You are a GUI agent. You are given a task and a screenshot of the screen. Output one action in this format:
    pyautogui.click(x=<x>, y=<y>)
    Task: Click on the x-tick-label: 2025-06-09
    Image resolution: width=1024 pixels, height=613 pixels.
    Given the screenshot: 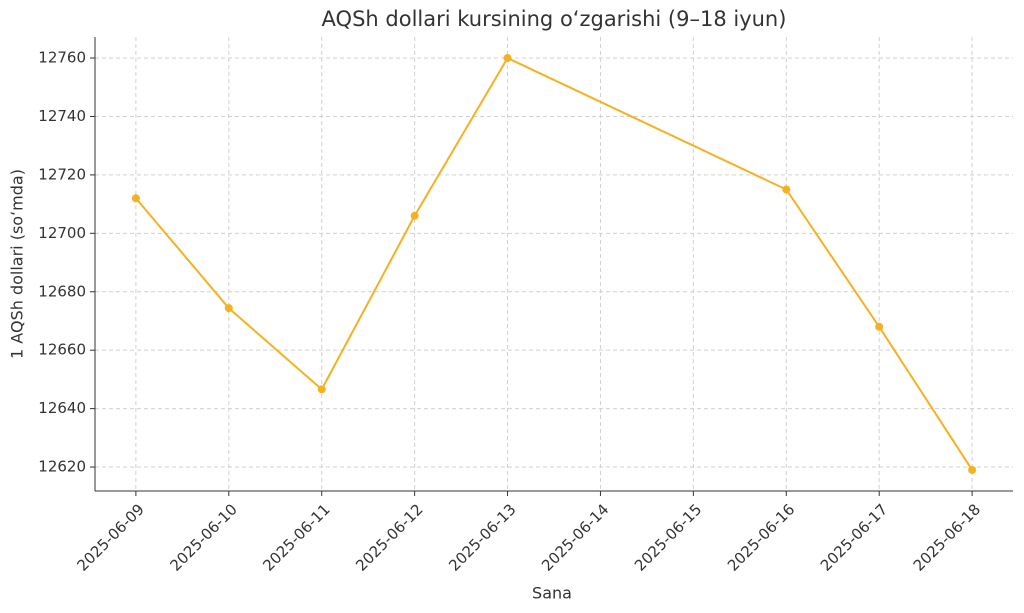 What is the action you would take?
    pyautogui.click(x=111, y=537)
    